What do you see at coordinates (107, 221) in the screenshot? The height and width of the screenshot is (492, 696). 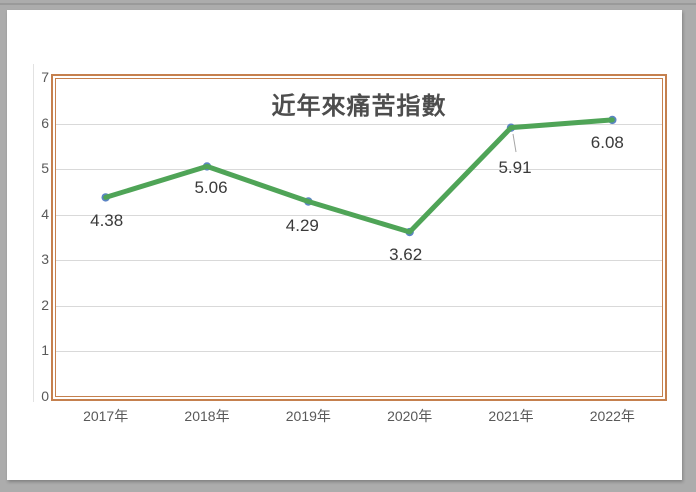 I see `data-label: 4.38` at bounding box center [107, 221].